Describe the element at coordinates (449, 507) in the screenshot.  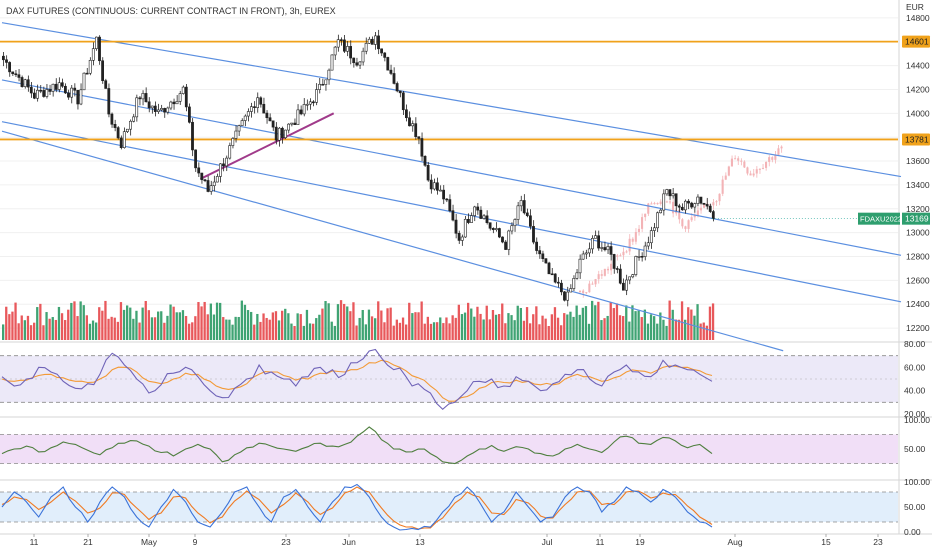
I see `oscillator-3-pane` at that location.